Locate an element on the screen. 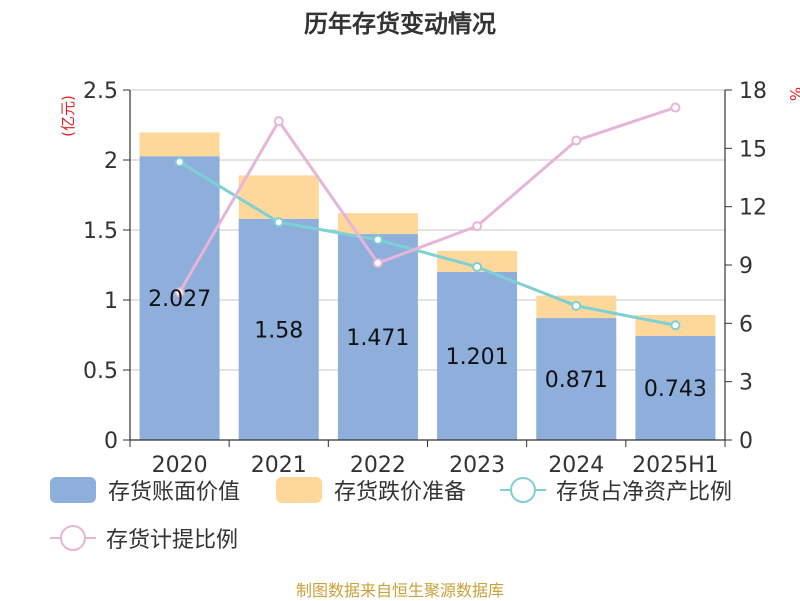 This screenshot has height=601, width=800. data-label-book-value: 0.871 is located at coordinates (576, 380).